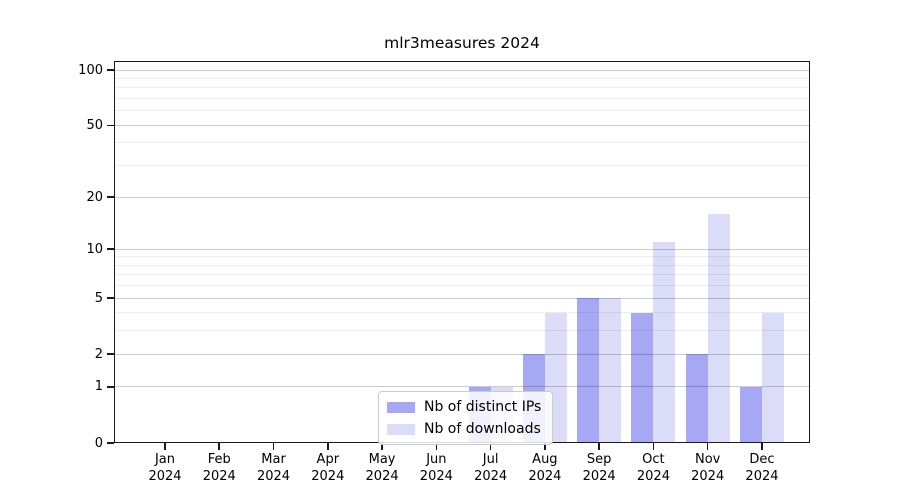 Image resolution: width=900 pixels, height=500 pixels. What do you see at coordinates (94, 125) in the screenshot?
I see `y-tick-label: 50` at bounding box center [94, 125].